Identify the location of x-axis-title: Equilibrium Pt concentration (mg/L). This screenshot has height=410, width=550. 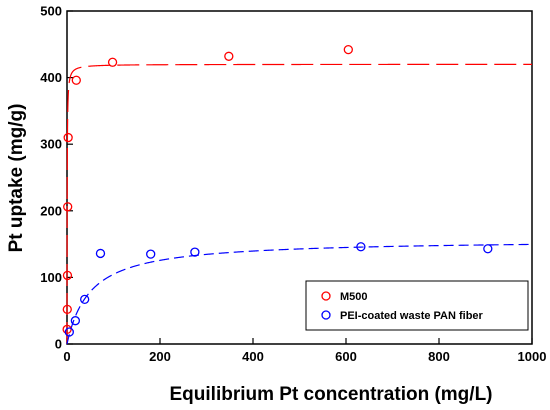
(331, 394).